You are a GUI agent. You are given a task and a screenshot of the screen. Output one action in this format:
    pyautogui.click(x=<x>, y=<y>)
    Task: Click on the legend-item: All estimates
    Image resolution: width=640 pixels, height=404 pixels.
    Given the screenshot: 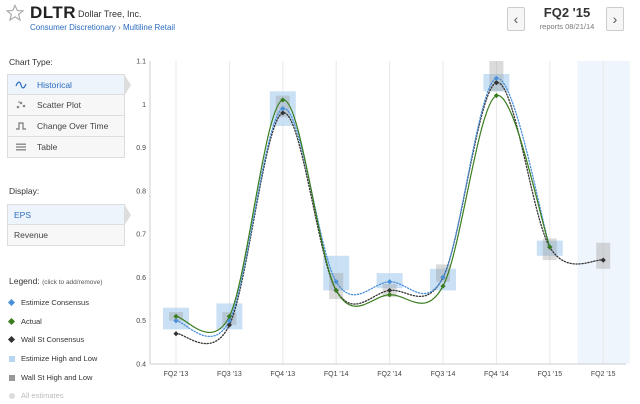 What is the action you would take?
    pyautogui.click(x=69, y=396)
    